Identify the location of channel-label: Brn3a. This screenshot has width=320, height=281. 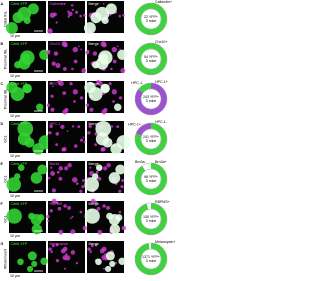
(55, 164).